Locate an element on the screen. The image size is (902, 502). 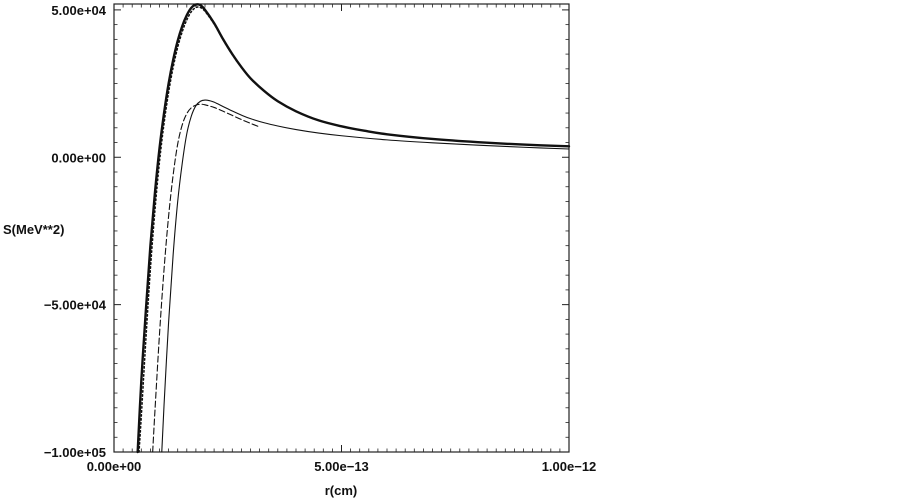
x-tick-label: 1.00e−12 is located at coordinates (569, 466).